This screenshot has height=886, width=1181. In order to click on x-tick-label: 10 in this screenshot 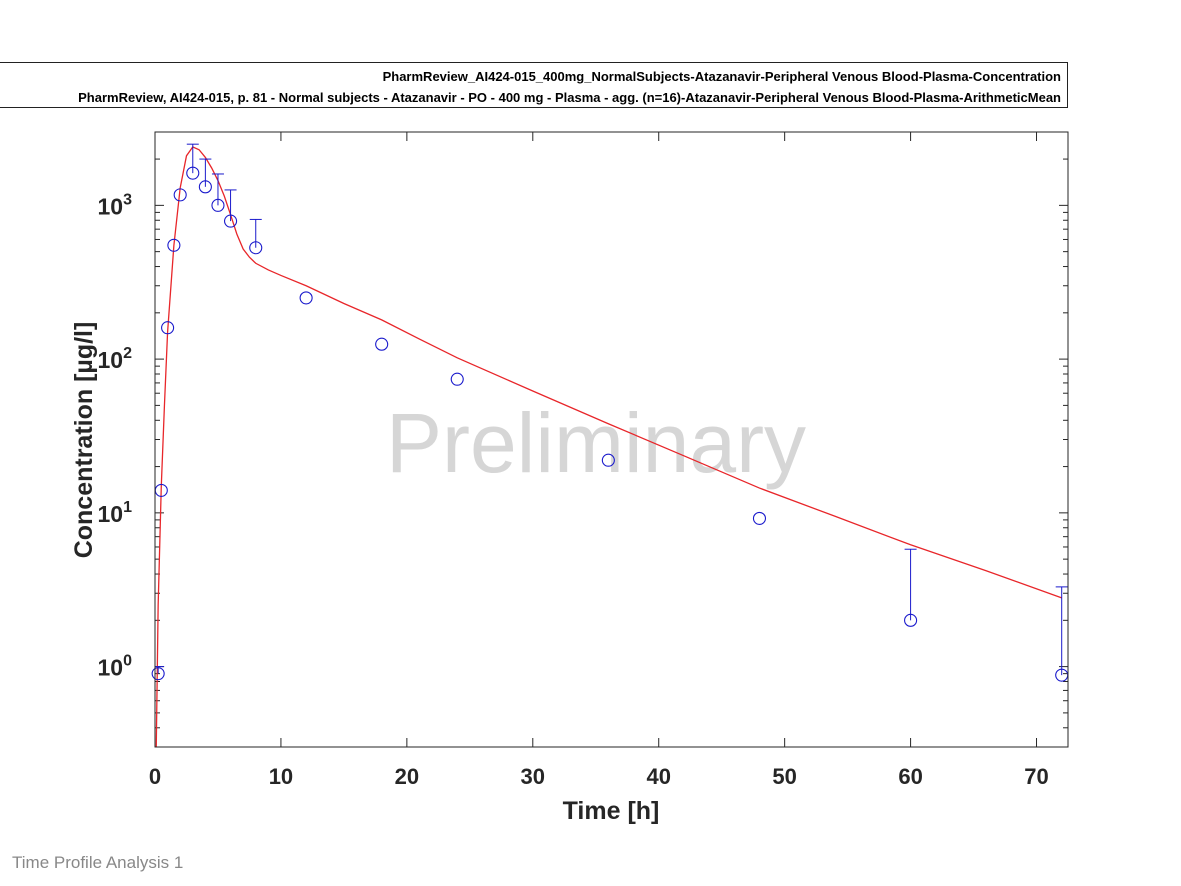, I will do `click(281, 776)`.